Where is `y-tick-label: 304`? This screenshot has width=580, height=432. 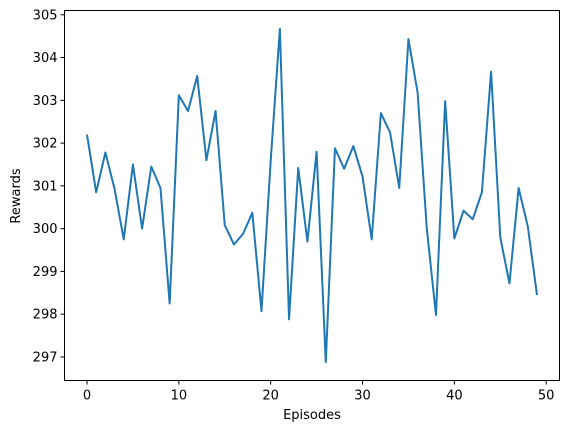
y-tick-label: 304 is located at coordinates (45, 58).